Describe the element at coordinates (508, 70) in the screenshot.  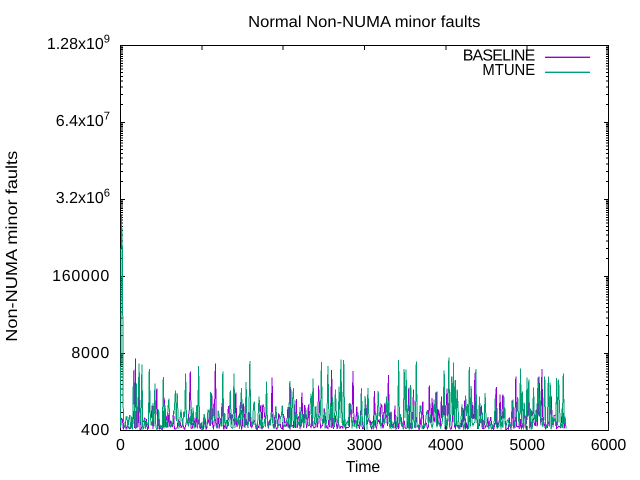
I see `svg-text: MTUNE` at that location.